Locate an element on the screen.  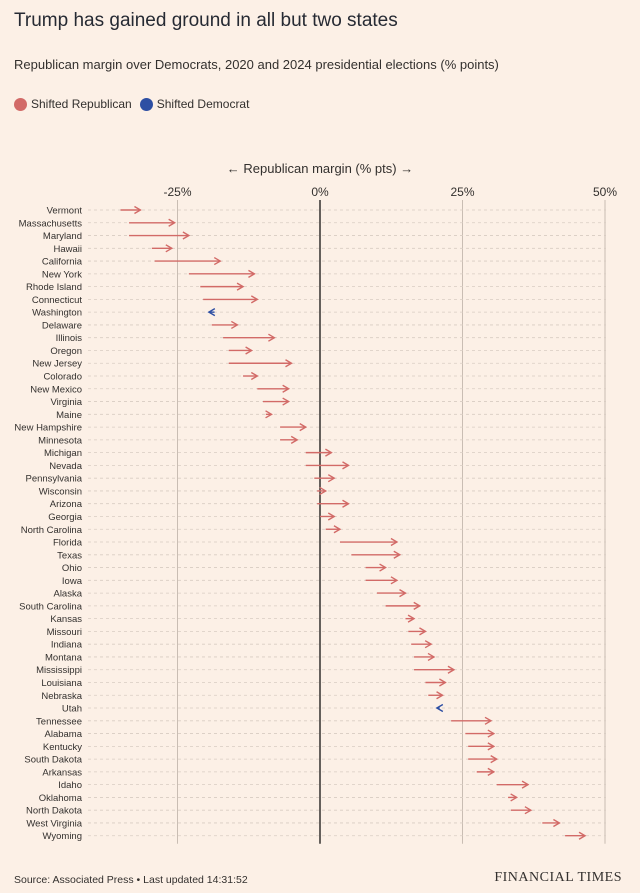
republican-swatch-icon is located at coordinates (20, 104).